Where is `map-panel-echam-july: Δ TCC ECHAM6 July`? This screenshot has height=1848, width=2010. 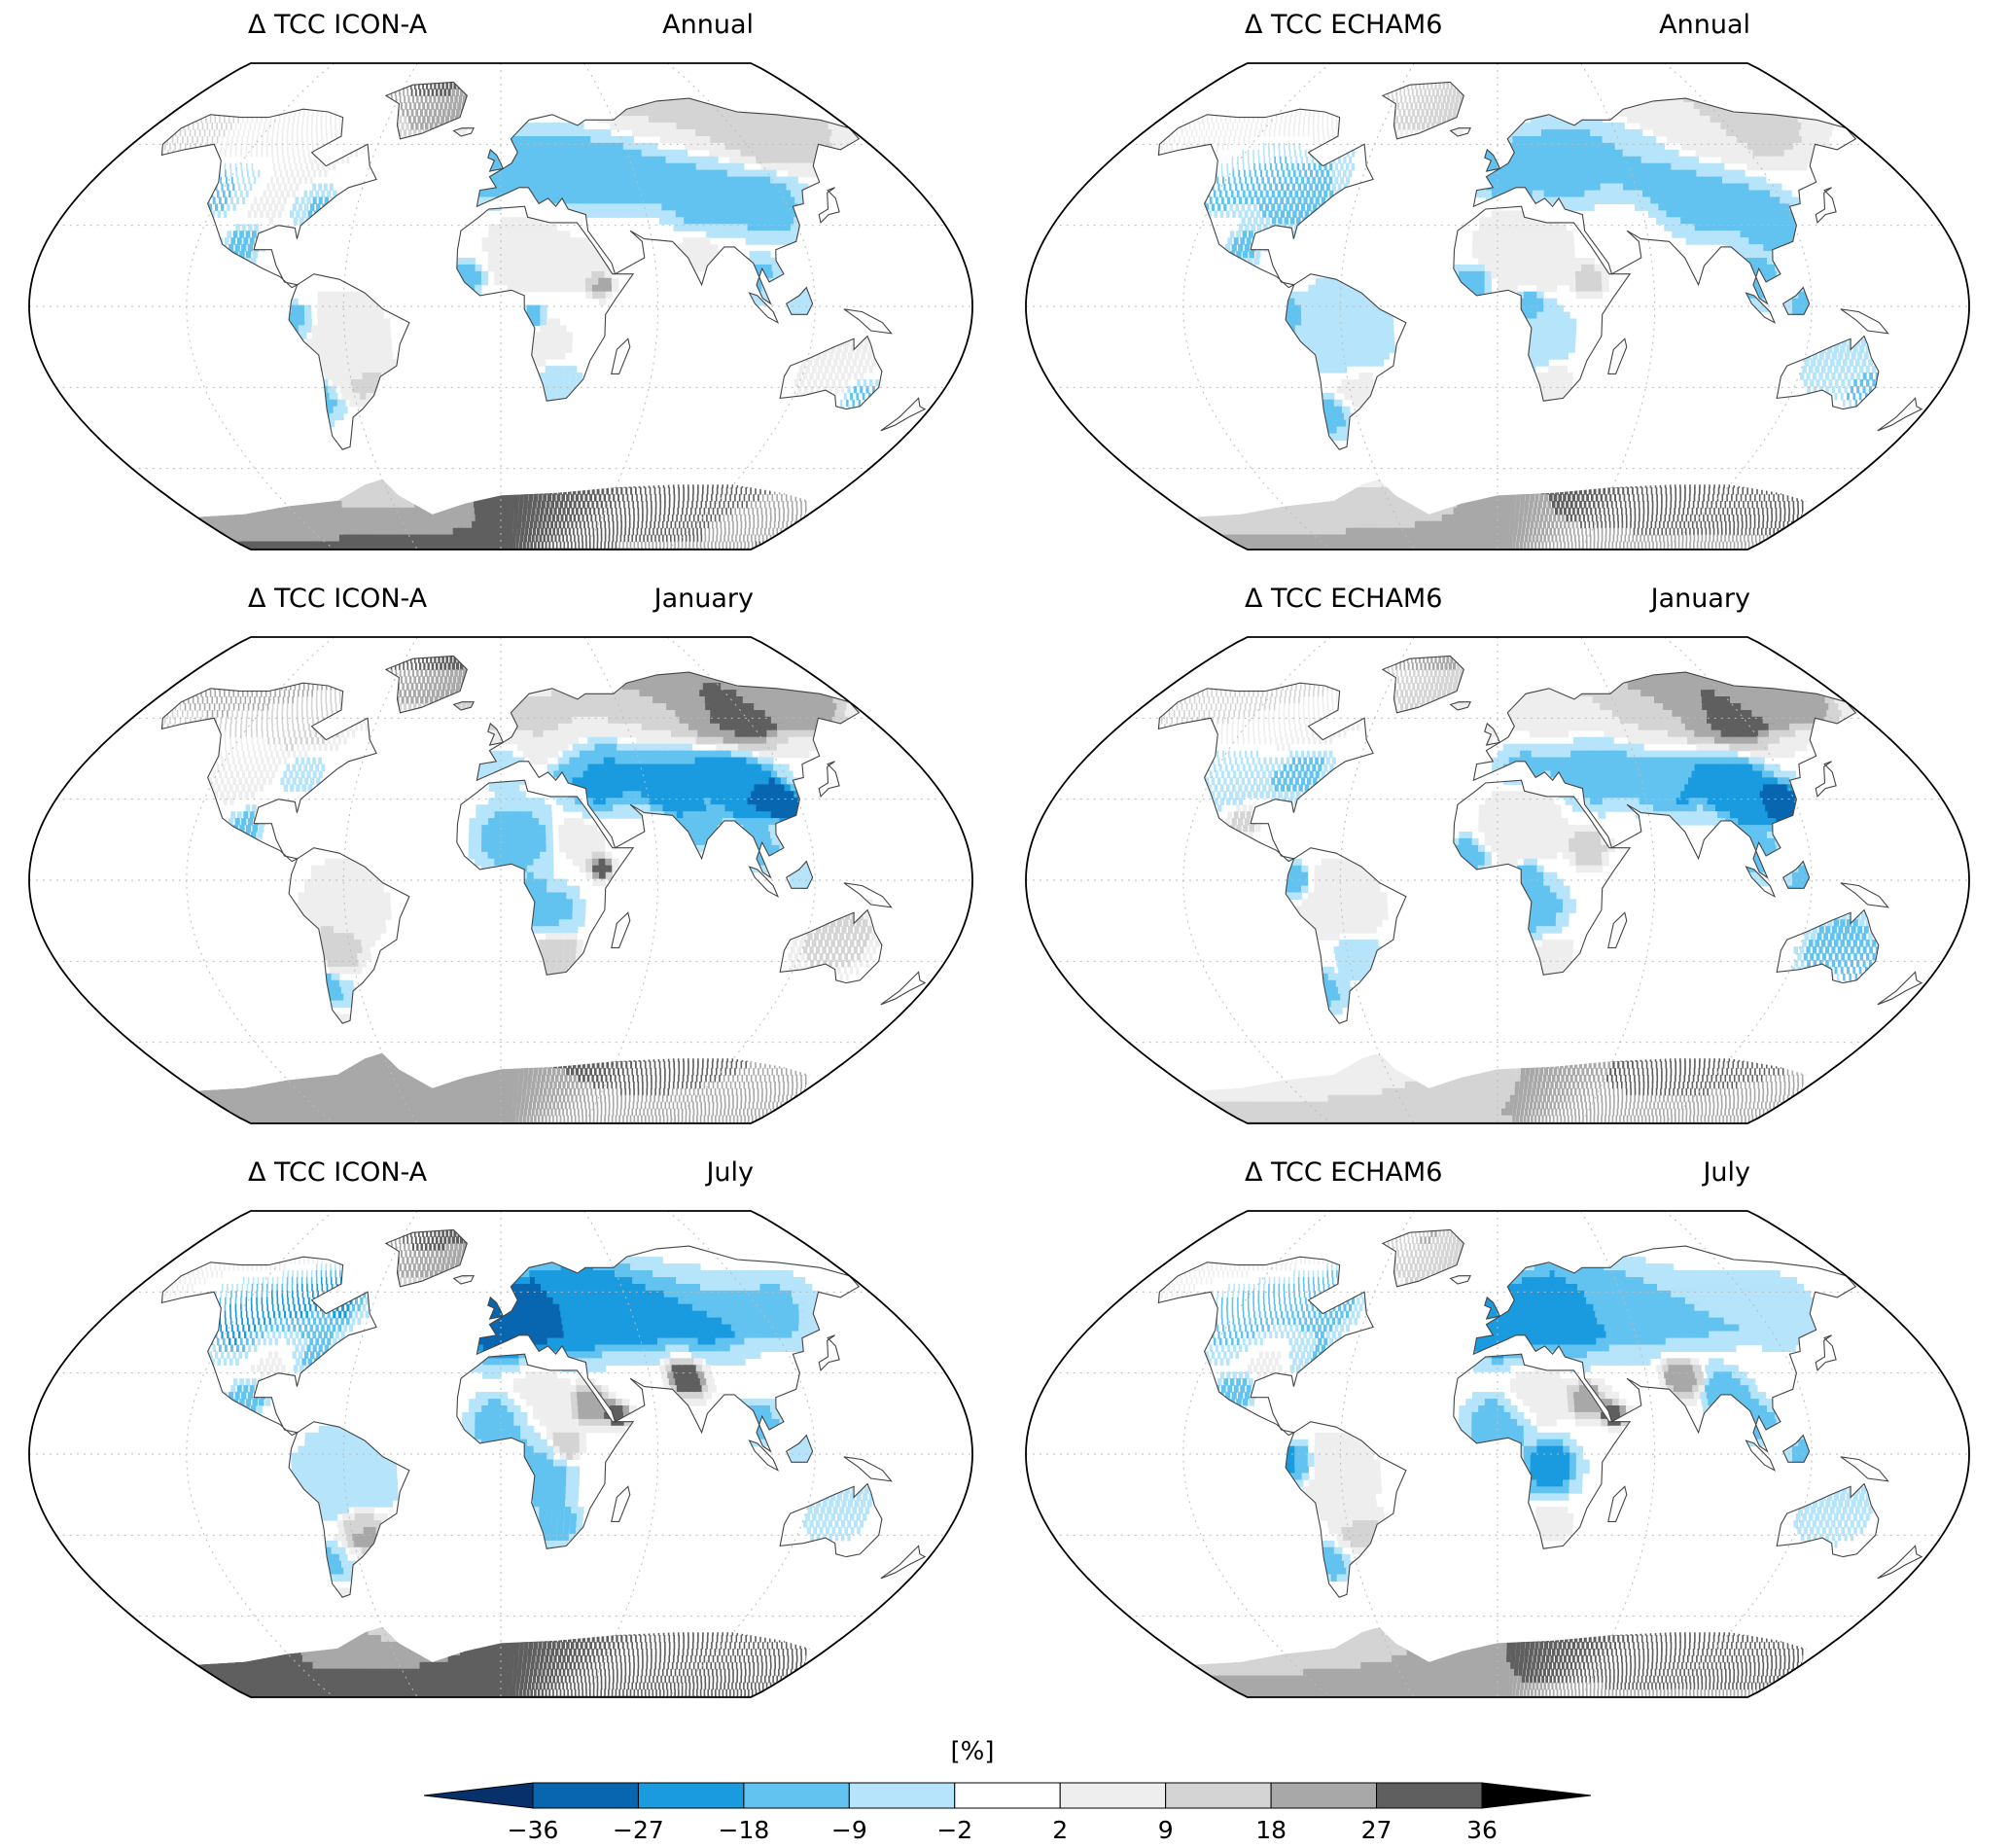 map-panel-echam-july: Δ TCC ECHAM6 July is located at coordinates (1497, 1429).